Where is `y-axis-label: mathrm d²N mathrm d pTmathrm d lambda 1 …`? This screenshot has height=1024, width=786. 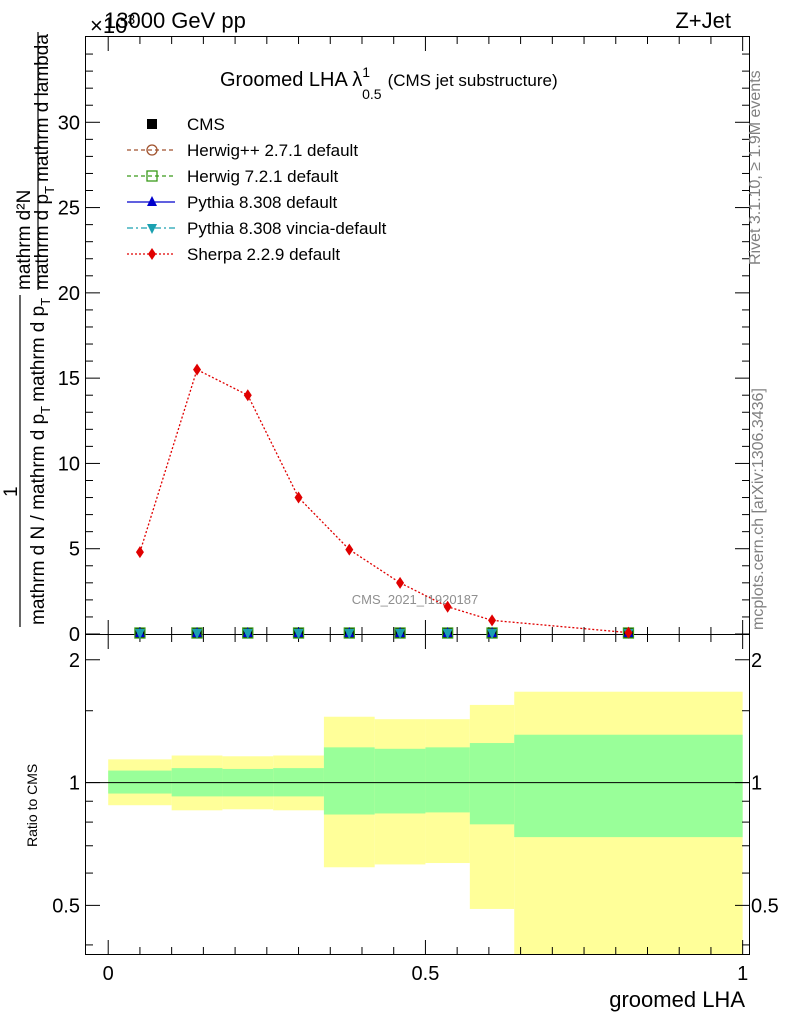
y-axis-label: mathrm d²N mathrm d pTmathrm d lambda 1 … is located at coordinates (29, 329).